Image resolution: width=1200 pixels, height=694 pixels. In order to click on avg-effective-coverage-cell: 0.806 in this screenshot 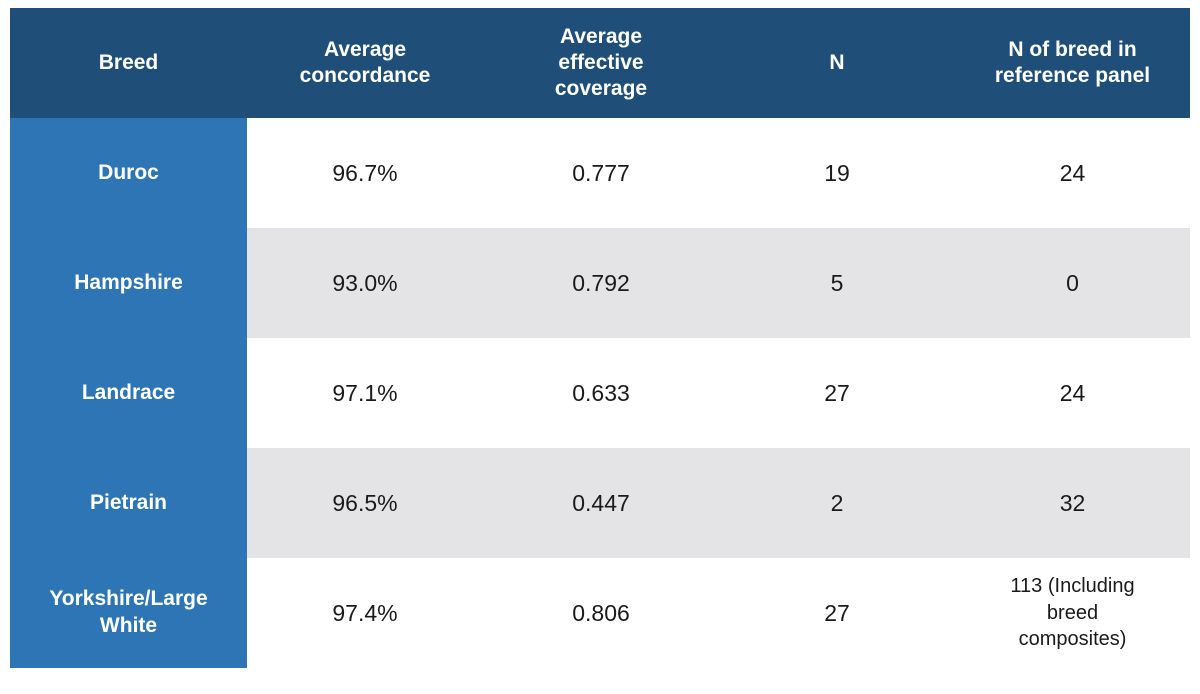, I will do `click(601, 613)`.